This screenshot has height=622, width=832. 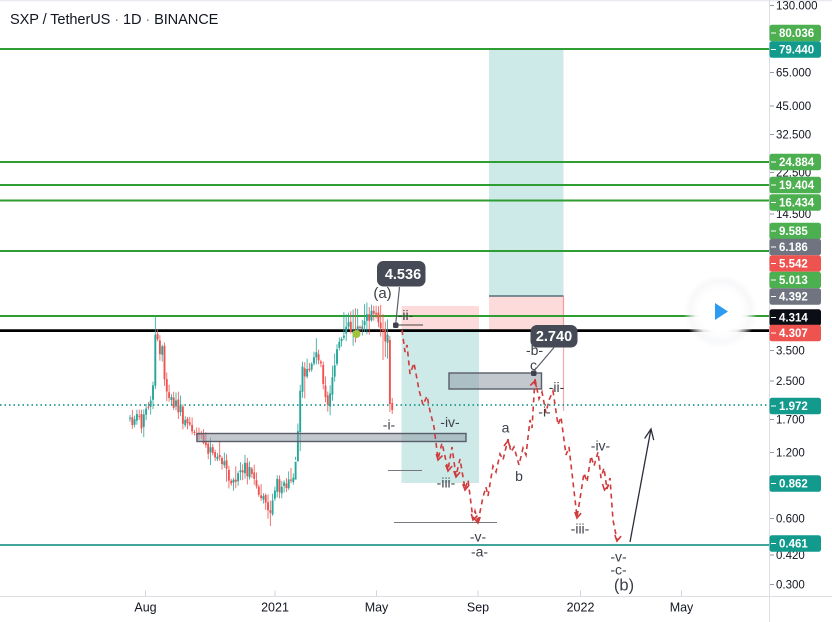 What do you see at coordinates (790, 556) in the screenshot?
I see `svg-text: 0.420` at bounding box center [790, 556].